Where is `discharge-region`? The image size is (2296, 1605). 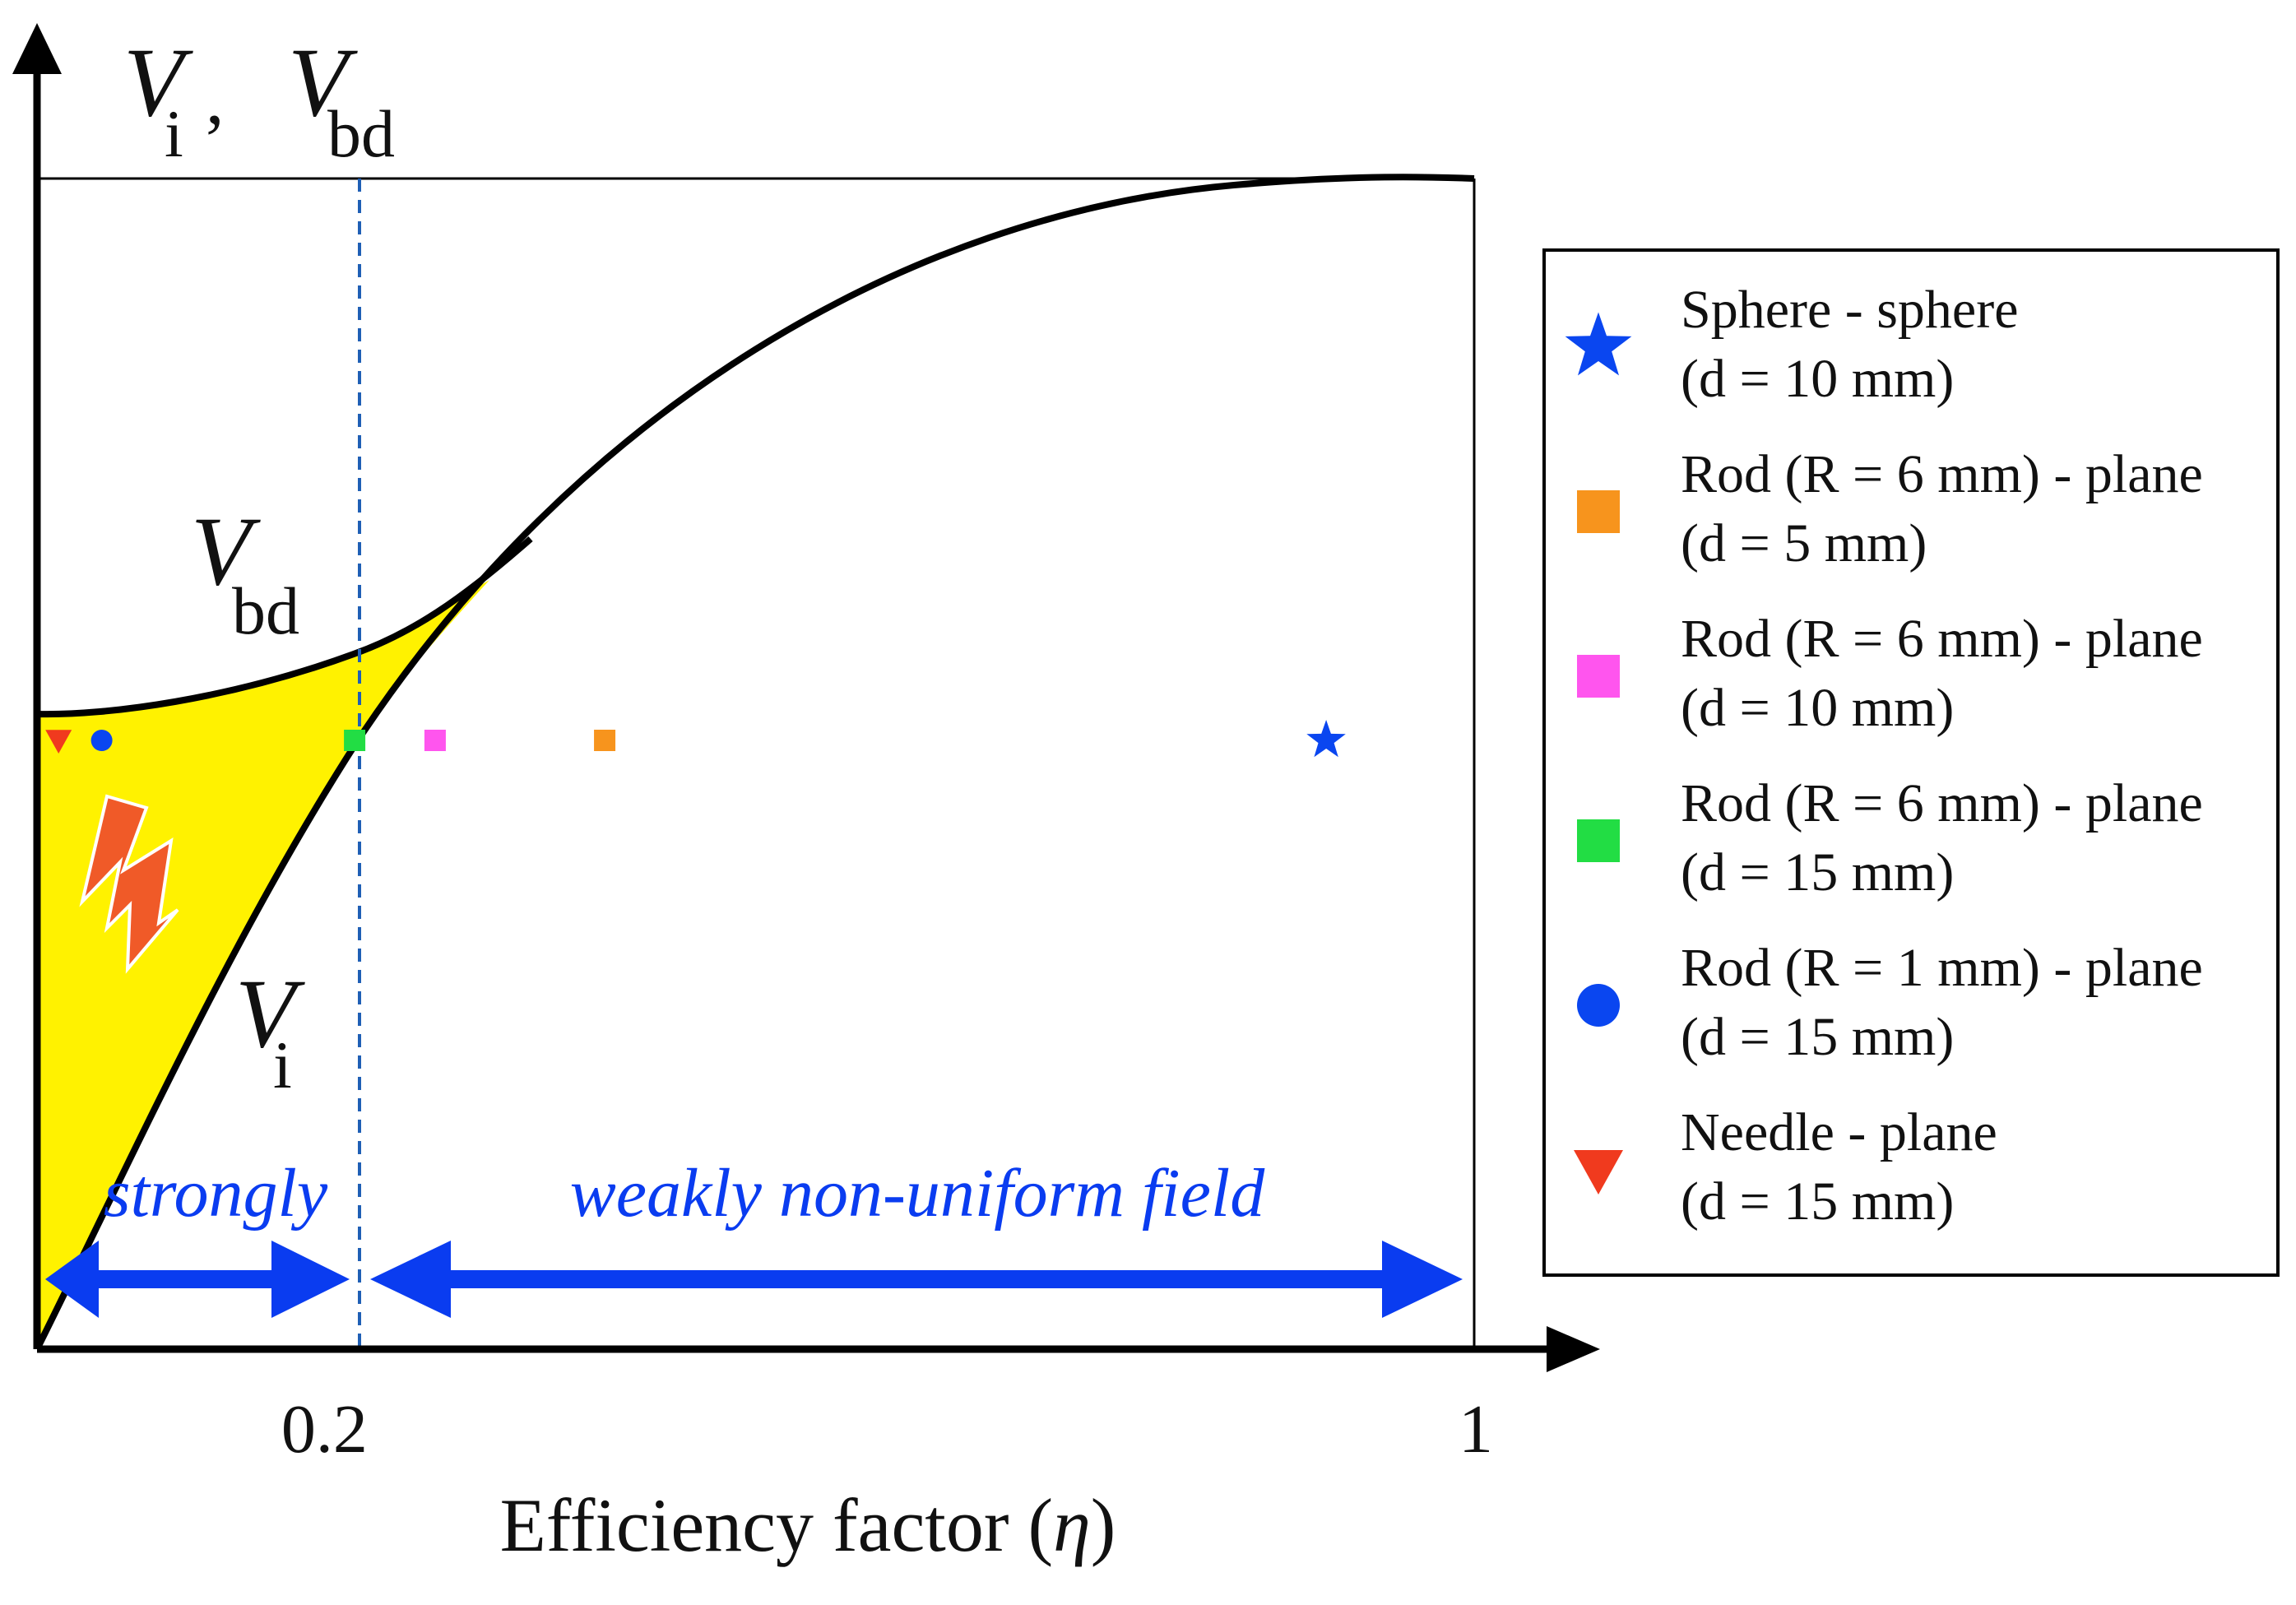
discharge-region is located at coordinates (263, 965).